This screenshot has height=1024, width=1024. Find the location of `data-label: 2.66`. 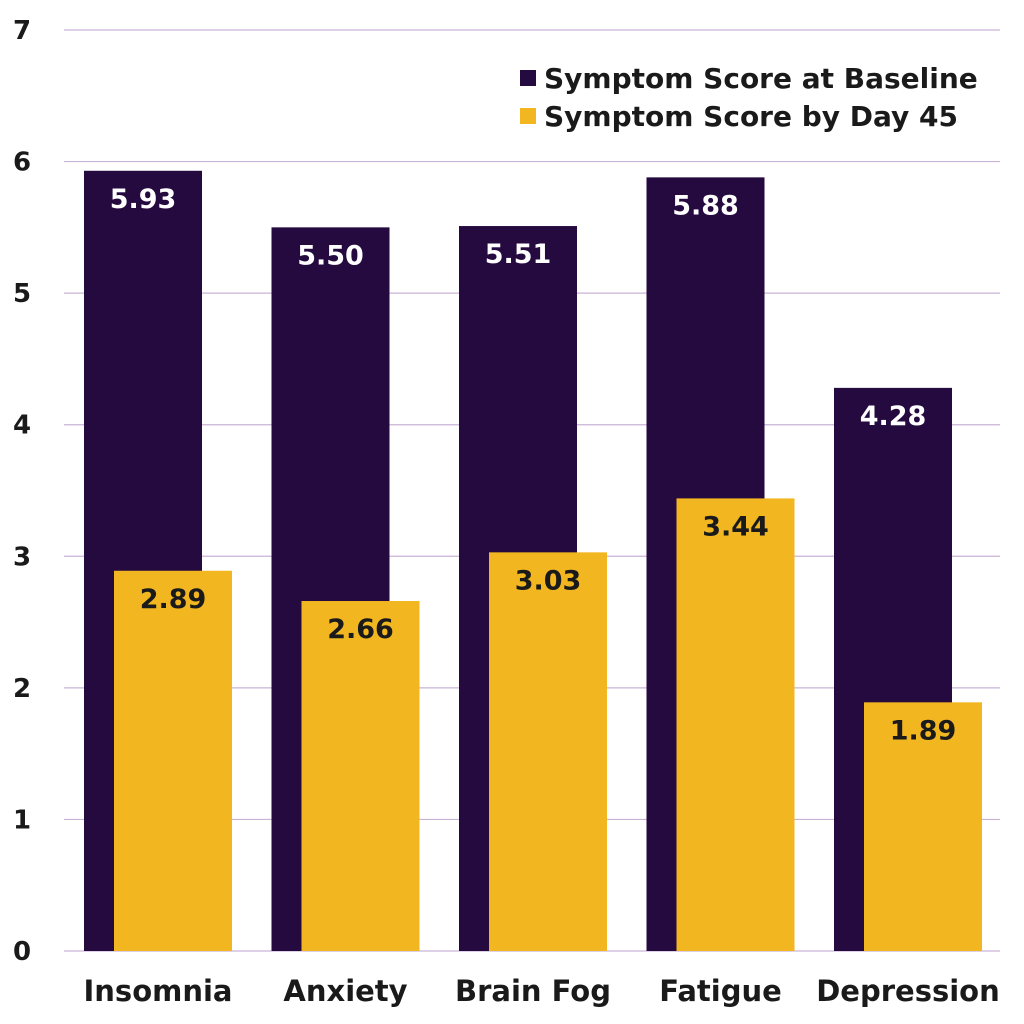

data-label: 2.66 is located at coordinates (360, 629).